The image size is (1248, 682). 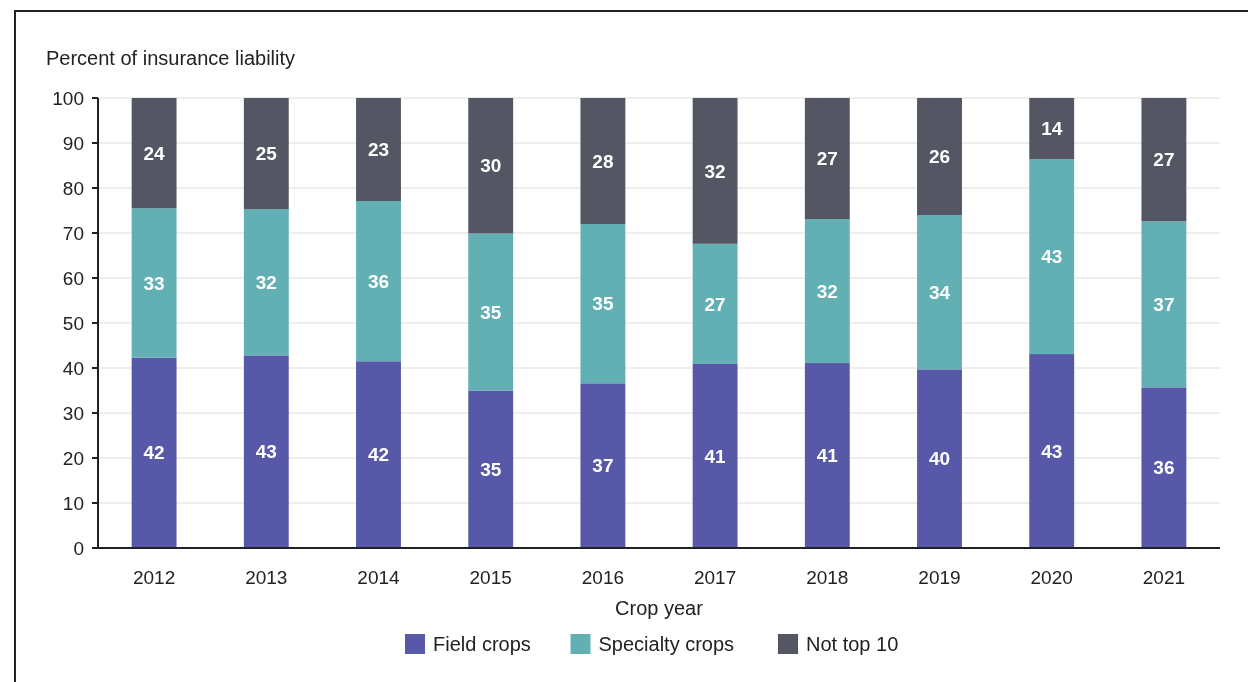 I want to click on data-label: 34, so click(x=939, y=292).